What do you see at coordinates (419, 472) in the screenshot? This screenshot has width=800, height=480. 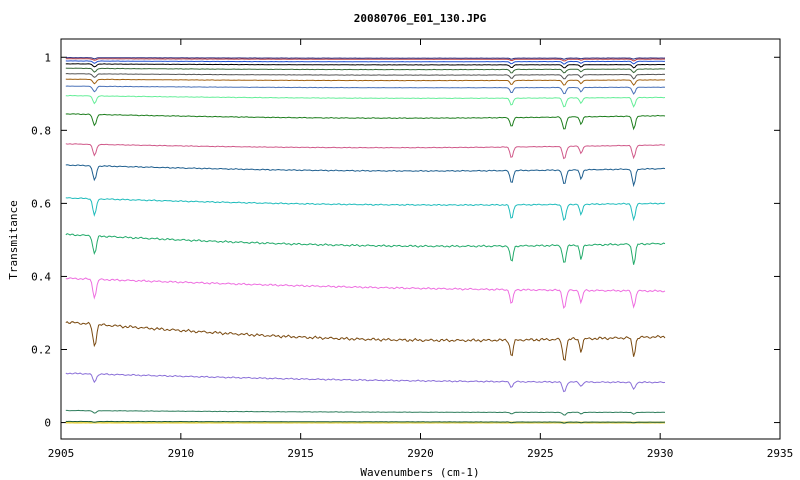 I see `x-axis-label: Wavenumbers (cm-1)` at bounding box center [419, 472].